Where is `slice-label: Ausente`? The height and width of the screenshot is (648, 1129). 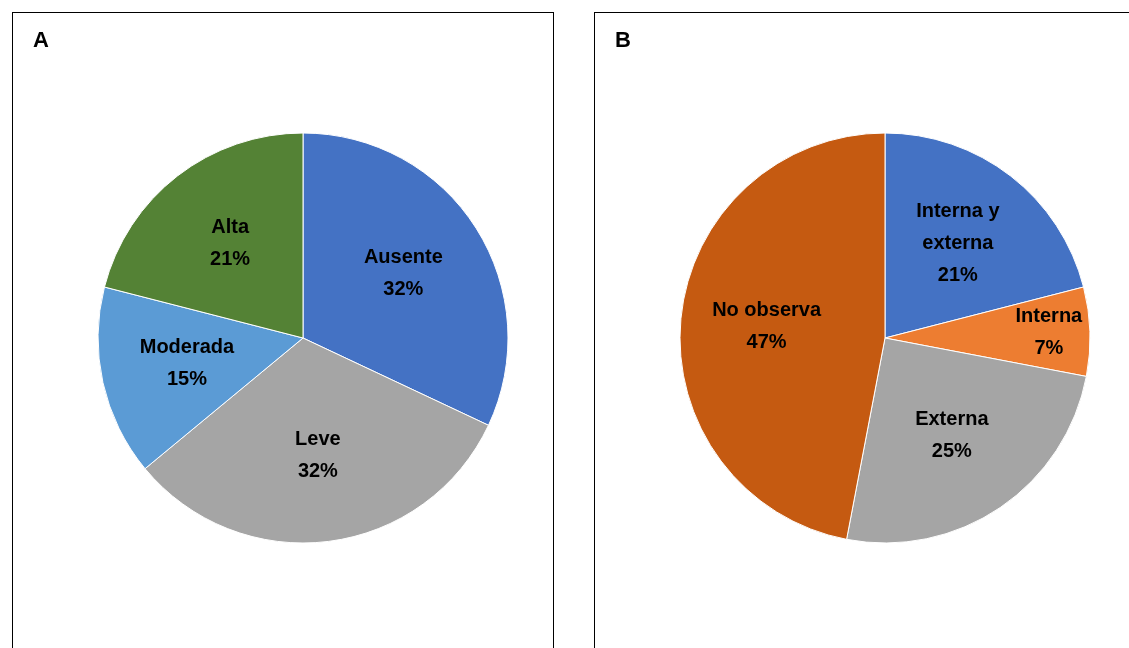
slice-label: Ausente is located at coordinates (403, 256).